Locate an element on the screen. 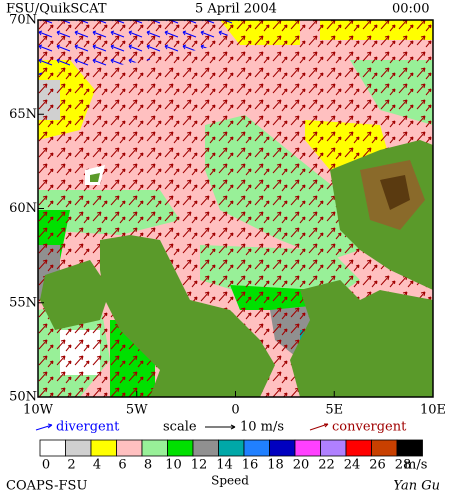 Image resolution: width=450 pixels, height=500 pixels. scale-label: scale is located at coordinates (180, 427).